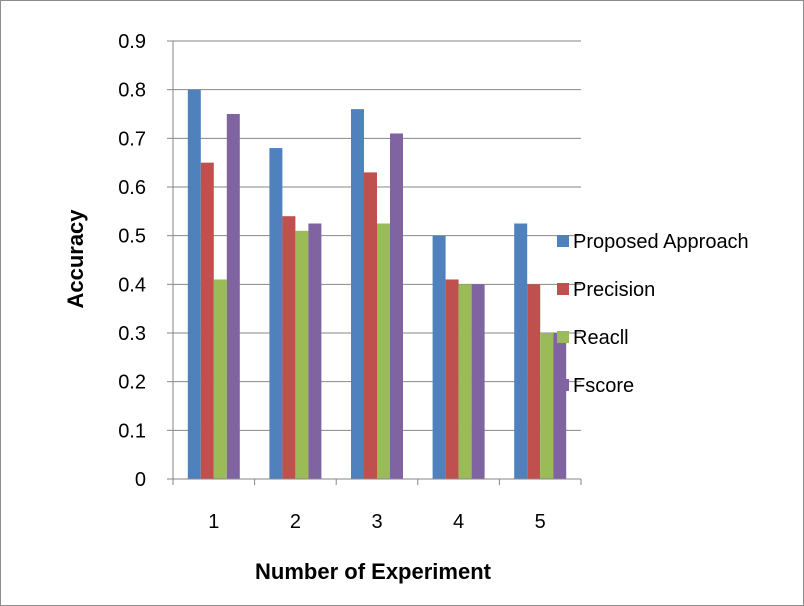 This screenshot has height=606, width=804. What do you see at coordinates (132, 334) in the screenshot?
I see `y-tick-label: 0.3` at bounding box center [132, 334].